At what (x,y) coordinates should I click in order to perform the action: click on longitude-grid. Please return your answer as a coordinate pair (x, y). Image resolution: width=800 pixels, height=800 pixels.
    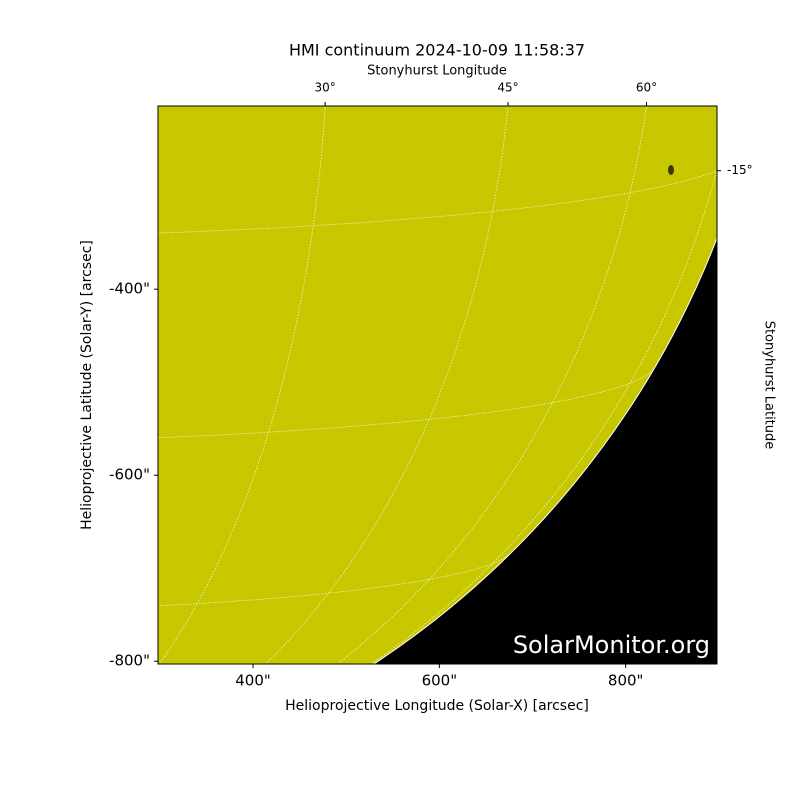
    Looking at the image, I should click on (56, 400).